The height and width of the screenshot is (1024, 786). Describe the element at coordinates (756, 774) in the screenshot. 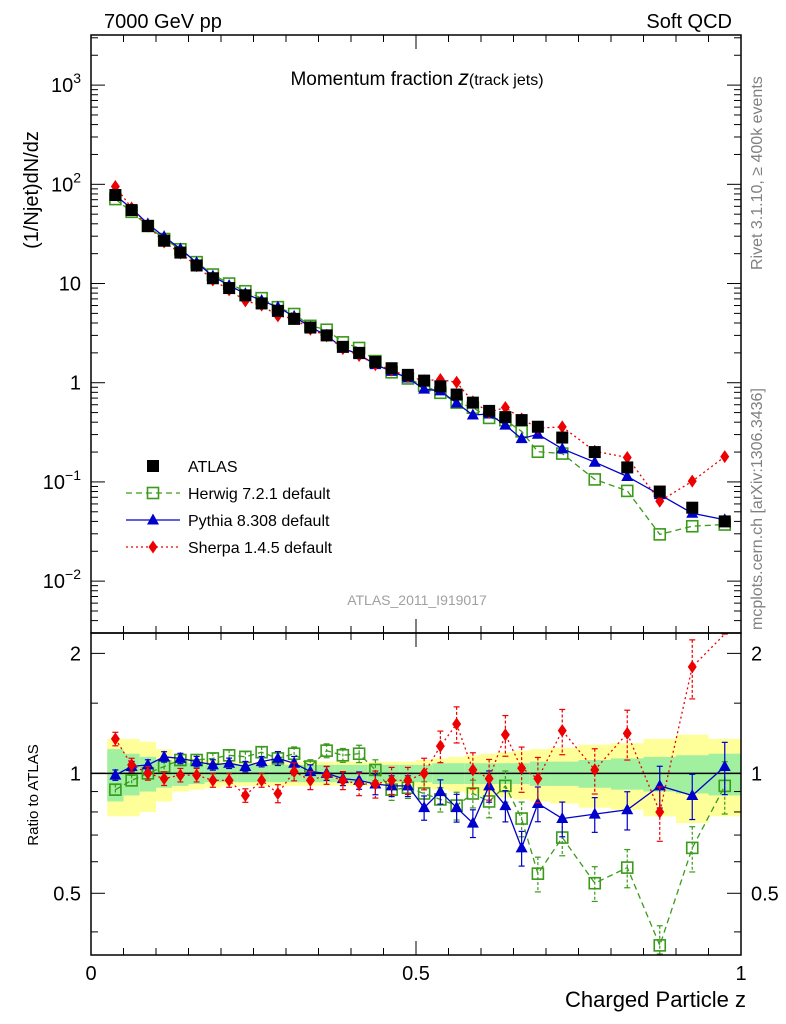

I see `ratio-tick-label-right: 1` at that location.